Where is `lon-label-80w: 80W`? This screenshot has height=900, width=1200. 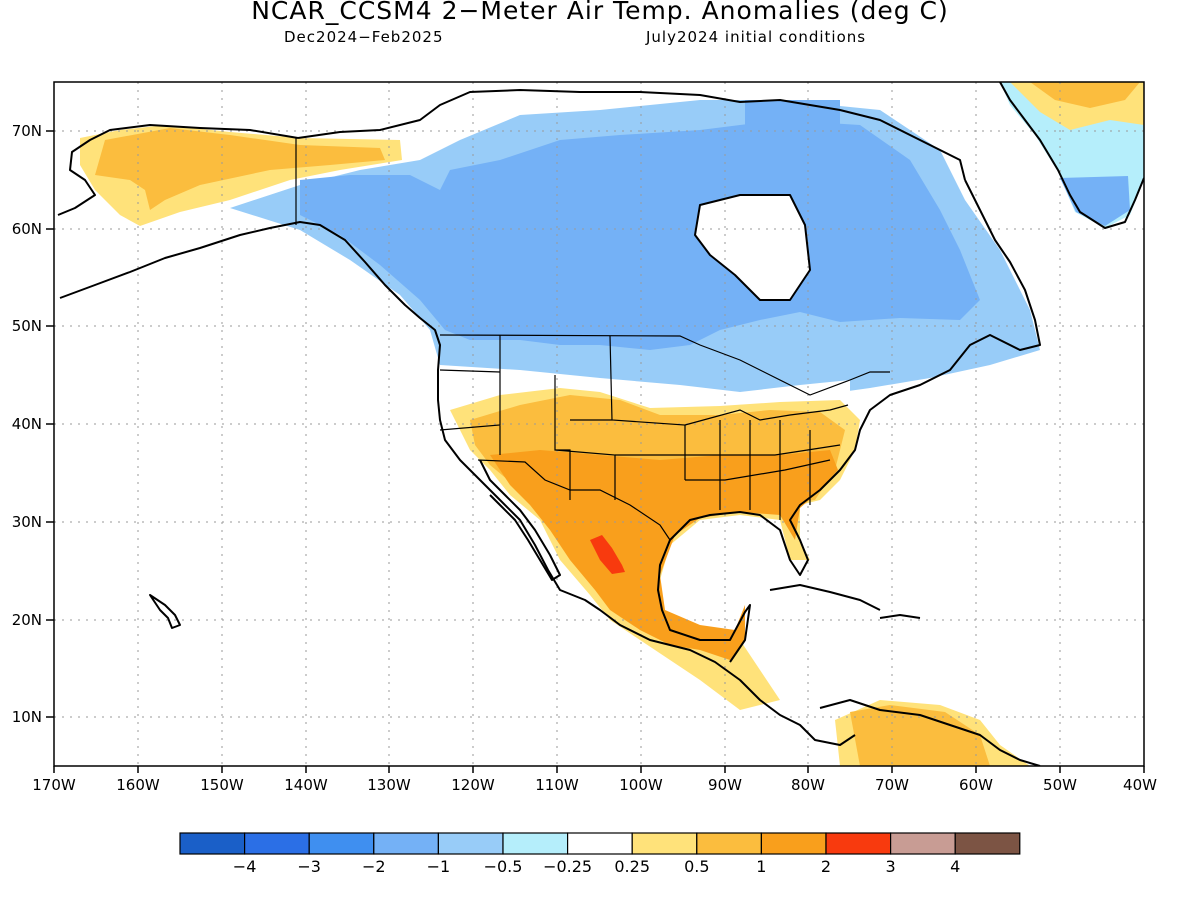
lon-label-80w: 80W is located at coordinates (808, 785).